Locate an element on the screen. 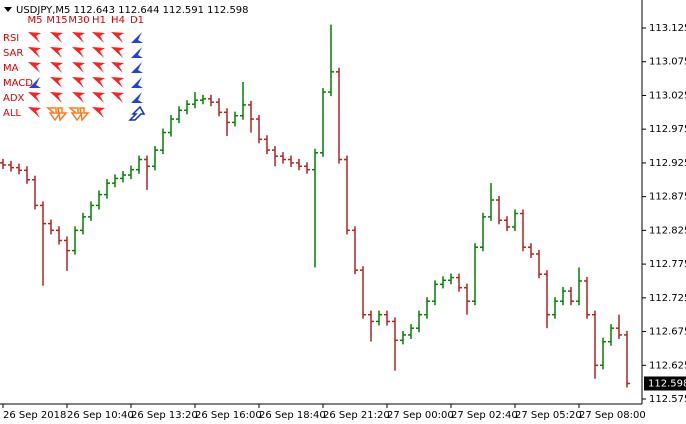  indicator-label: MA is located at coordinates (11, 68).